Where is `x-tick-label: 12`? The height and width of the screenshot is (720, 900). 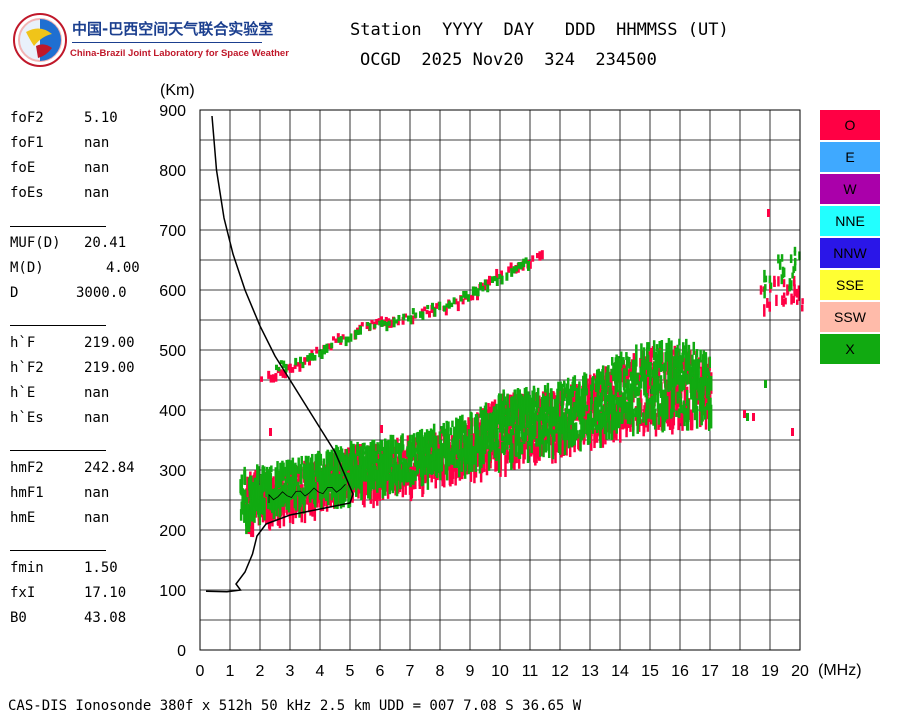
x-tick-label: 12 is located at coordinates (560, 671).